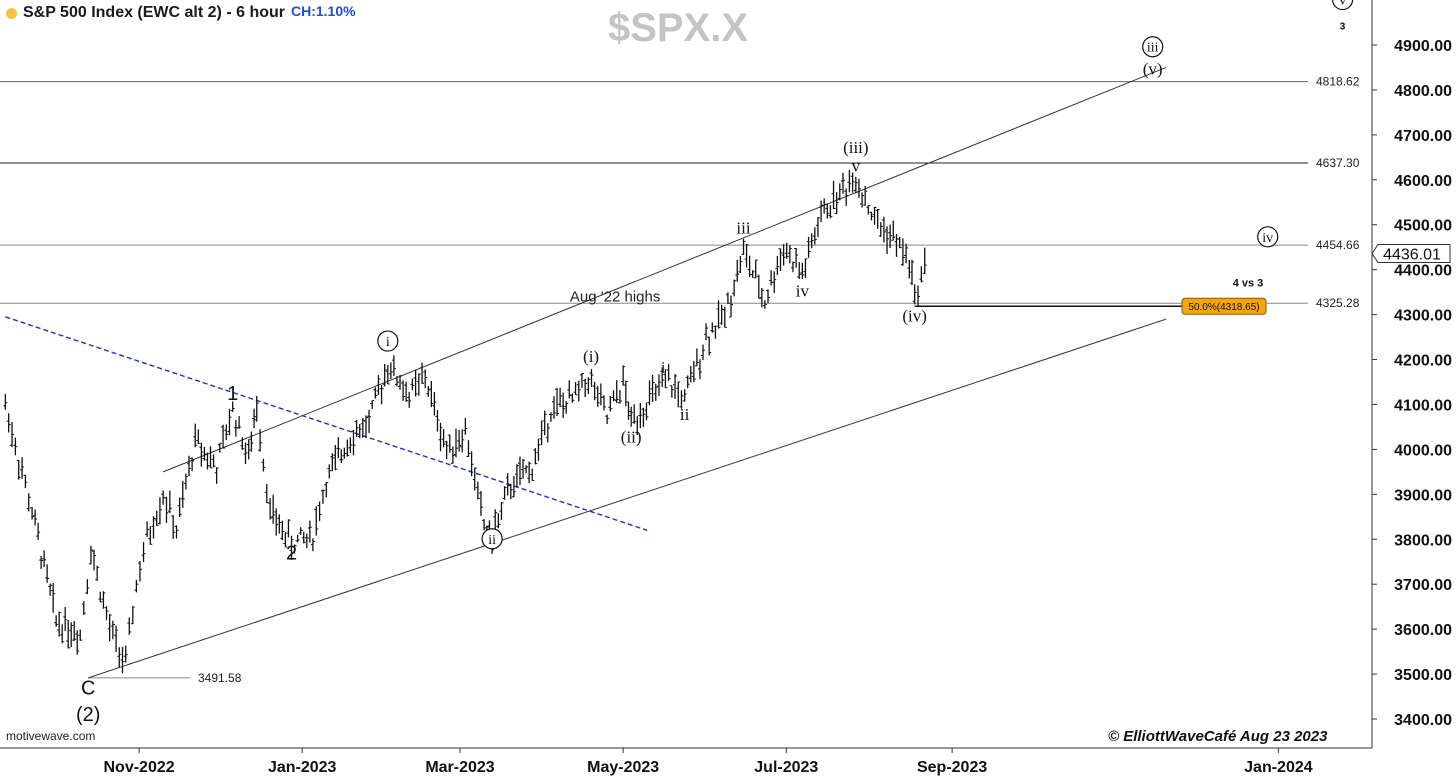 The image size is (1456, 782). What do you see at coordinates (1423, 405) in the screenshot?
I see `y-tick-label: 4100.00` at bounding box center [1423, 405].